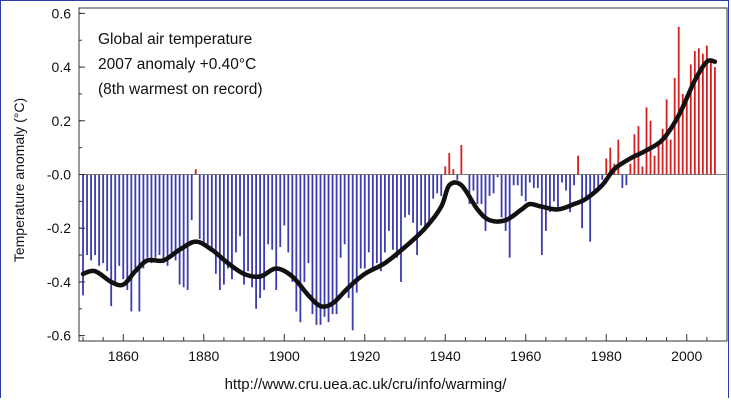  Describe the element at coordinates (62, 121) in the screenshot. I see `y-tick-label: 0.2` at that location.